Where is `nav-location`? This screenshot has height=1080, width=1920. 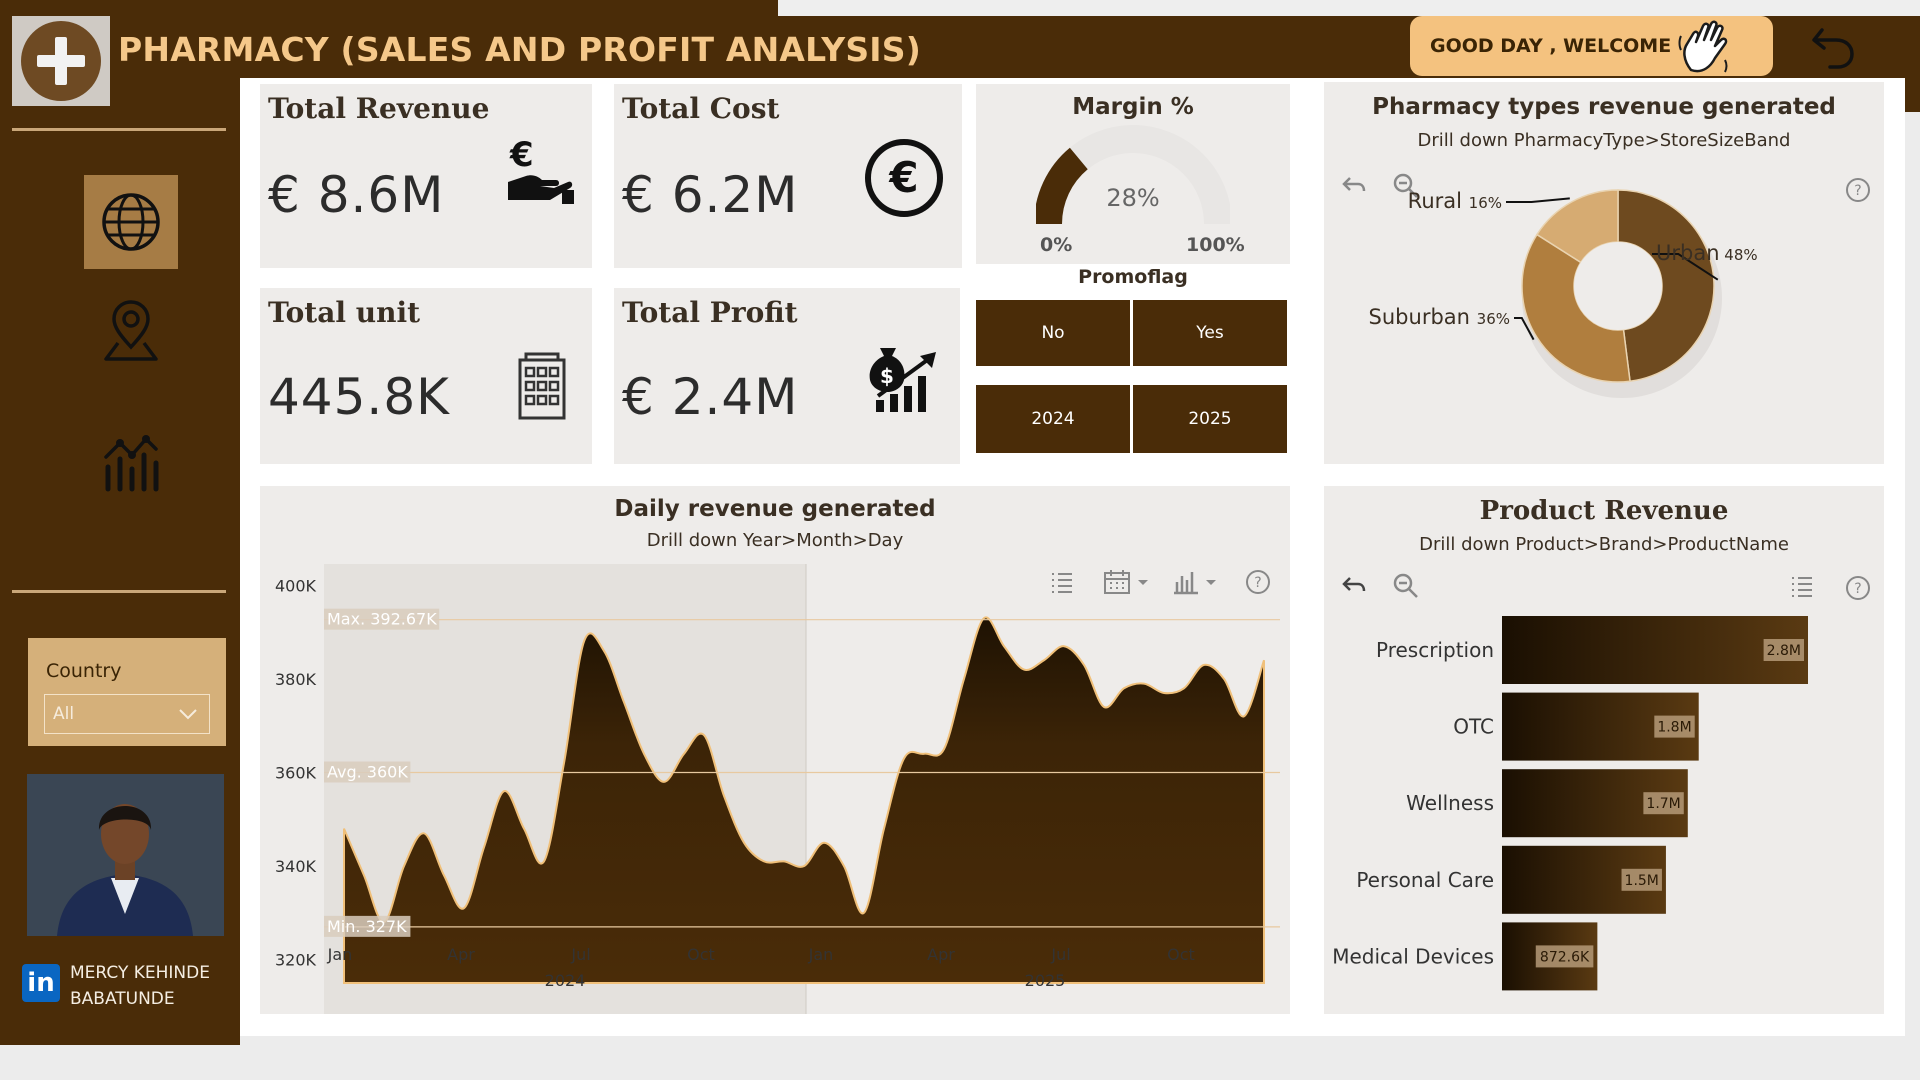 nav-location is located at coordinates (131, 332).